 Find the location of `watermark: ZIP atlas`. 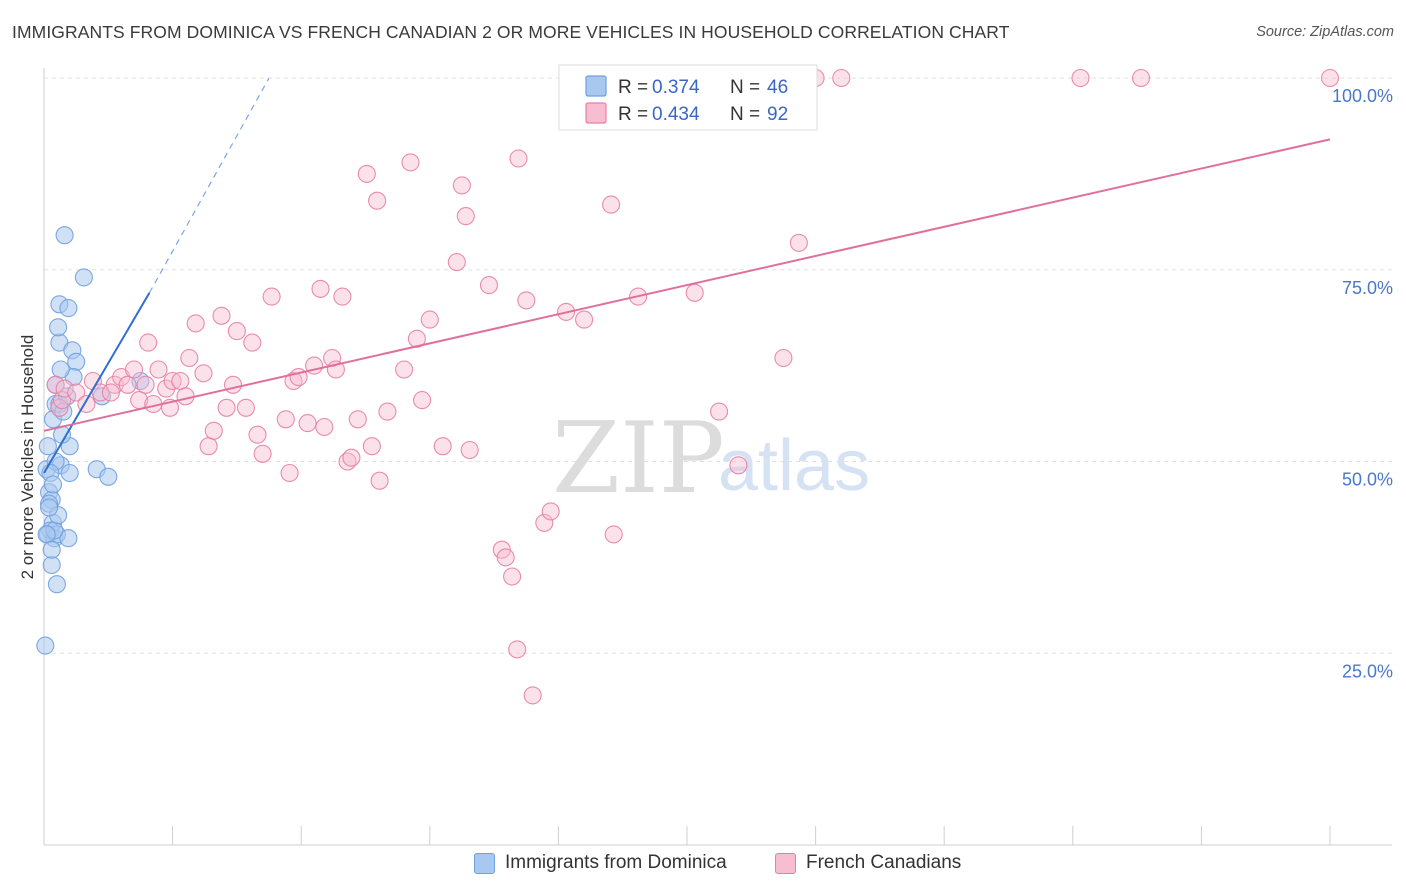

watermark: ZIP atlas is located at coordinates (711, 459).